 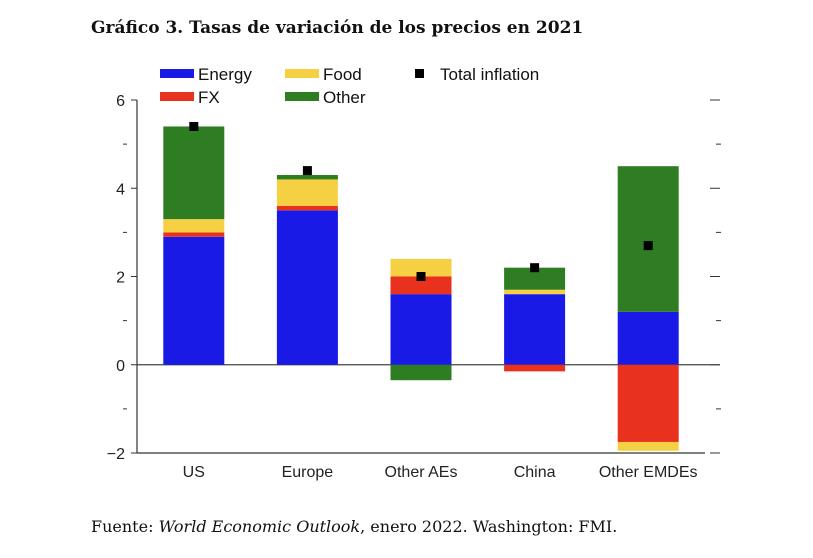 What do you see at coordinates (194, 234) in the screenshot?
I see `bar-us-fx` at bounding box center [194, 234].